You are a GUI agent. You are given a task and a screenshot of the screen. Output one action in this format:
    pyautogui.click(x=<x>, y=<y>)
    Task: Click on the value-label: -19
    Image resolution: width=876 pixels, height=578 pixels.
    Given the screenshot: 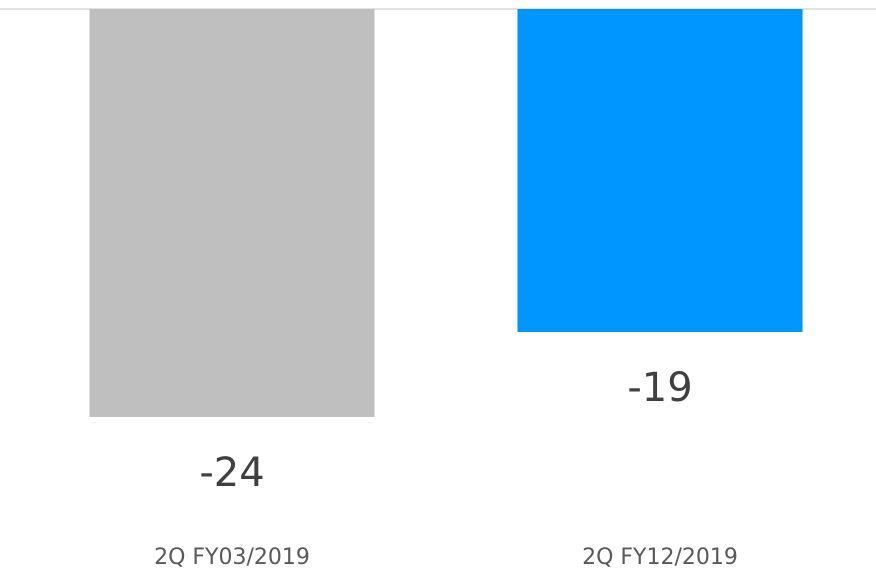 What is the action you would take?
    pyautogui.click(x=659, y=388)
    